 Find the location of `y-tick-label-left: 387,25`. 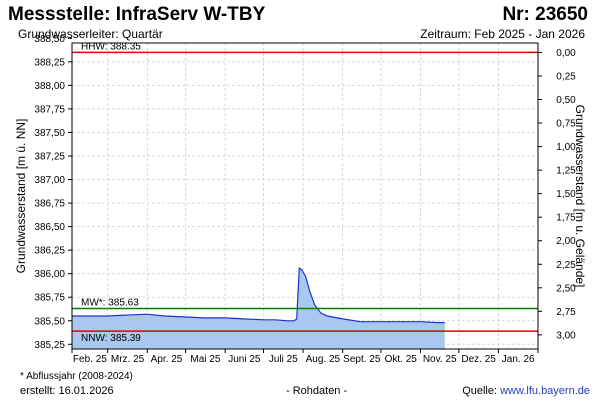

y-tick-label-left: 387,25 is located at coordinates (49, 156).